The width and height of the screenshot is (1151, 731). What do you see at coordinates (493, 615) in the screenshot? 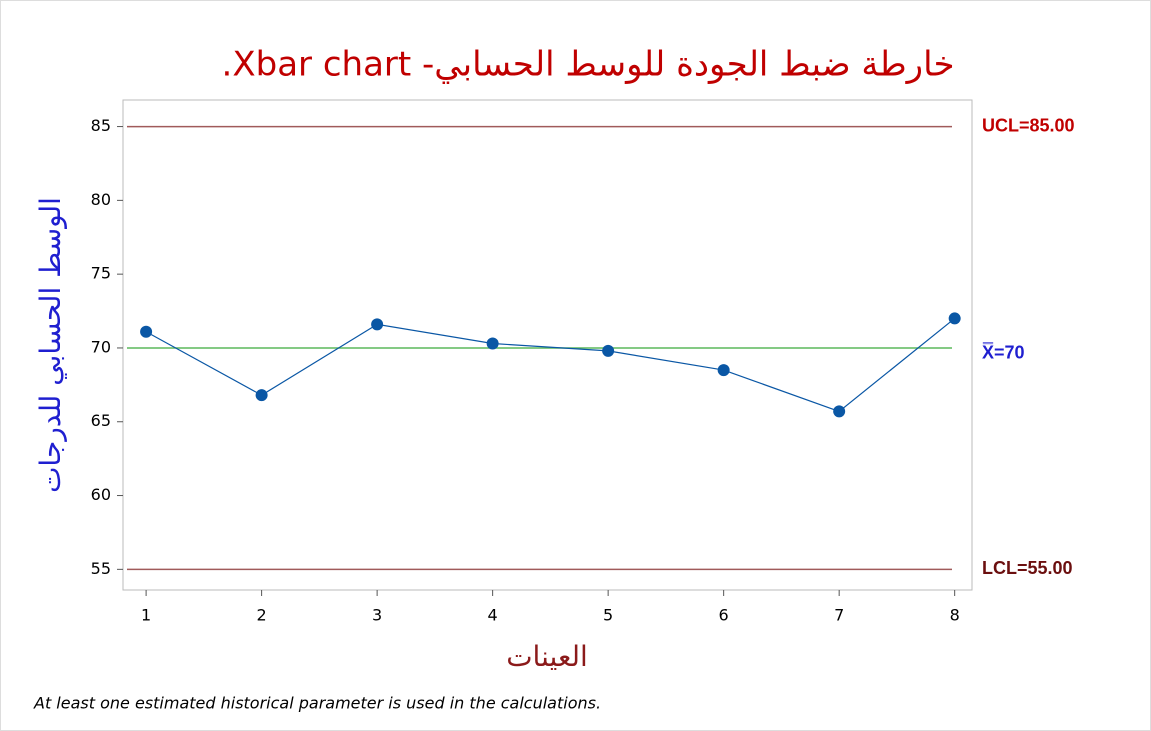
I see `x-tick-label: 4` at bounding box center [493, 615].